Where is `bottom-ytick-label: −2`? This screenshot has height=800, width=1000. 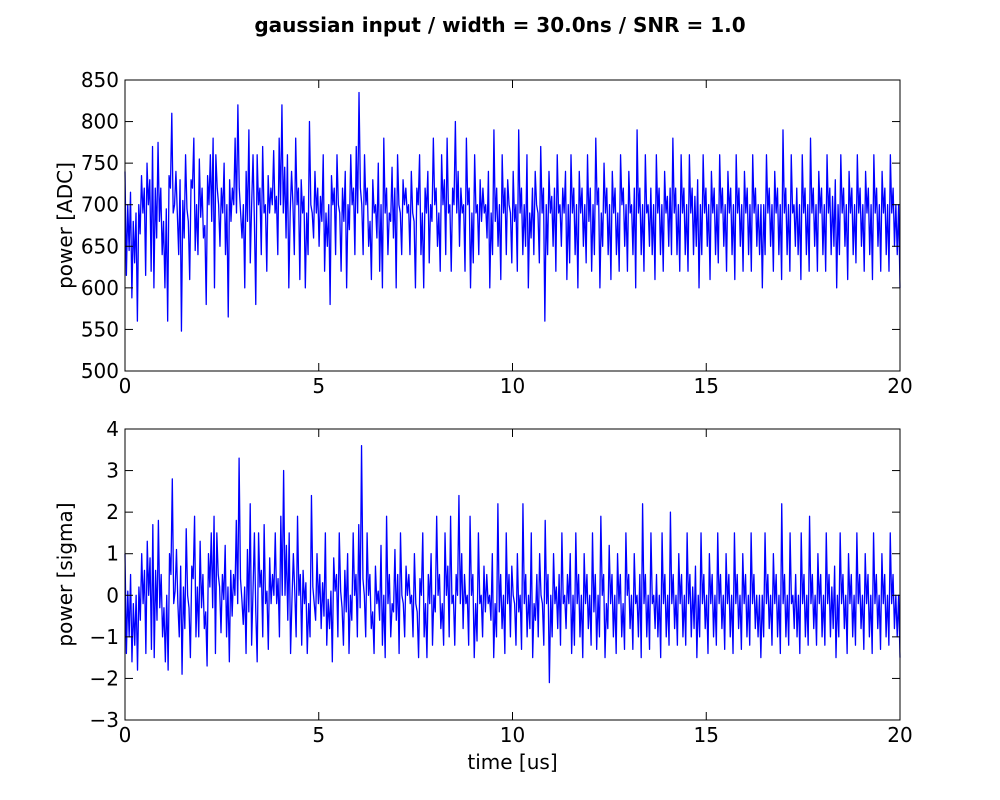 bottom-ytick-label: −2 is located at coordinates (104, 678).